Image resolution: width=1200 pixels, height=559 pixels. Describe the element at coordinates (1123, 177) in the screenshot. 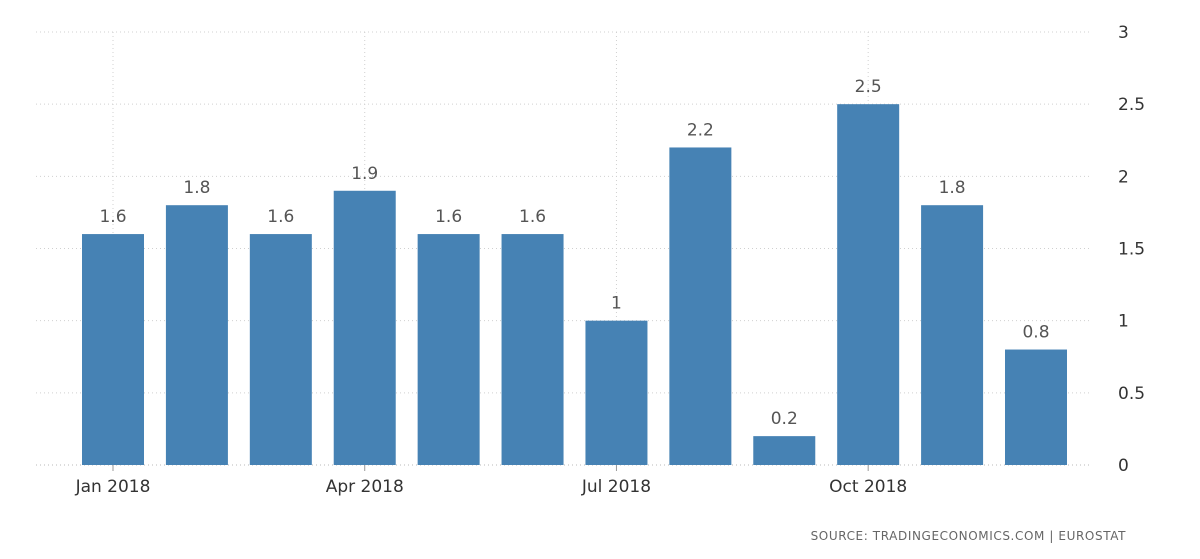

I see `y-tick-label: 2` at that location.